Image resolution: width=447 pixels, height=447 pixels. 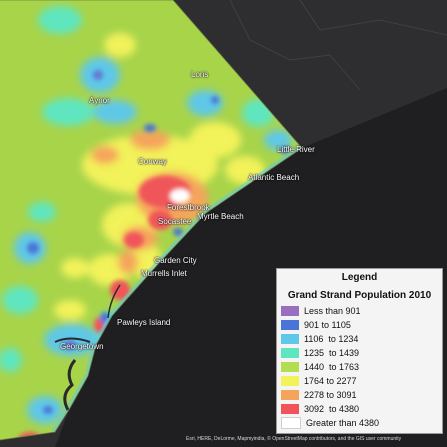 I want to click on place-label-loris: Loris, so click(x=200, y=74).